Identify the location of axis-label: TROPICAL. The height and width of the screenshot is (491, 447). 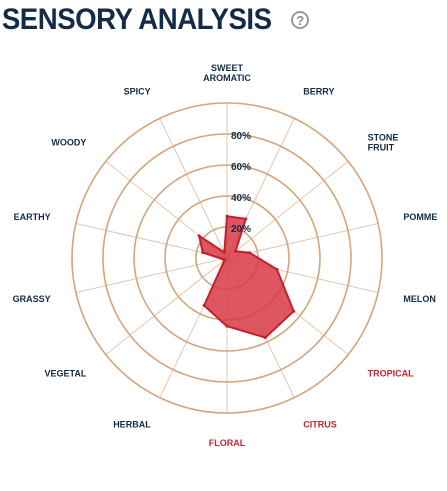
(391, 373).